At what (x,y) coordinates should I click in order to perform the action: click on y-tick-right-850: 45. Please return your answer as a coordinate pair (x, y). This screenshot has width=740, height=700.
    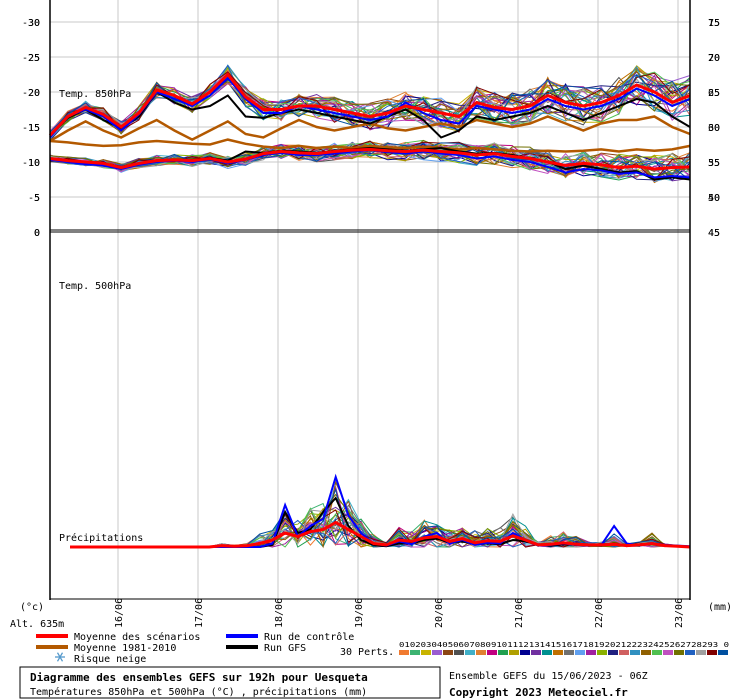
    Looking at the image, I should click on (714, 233).